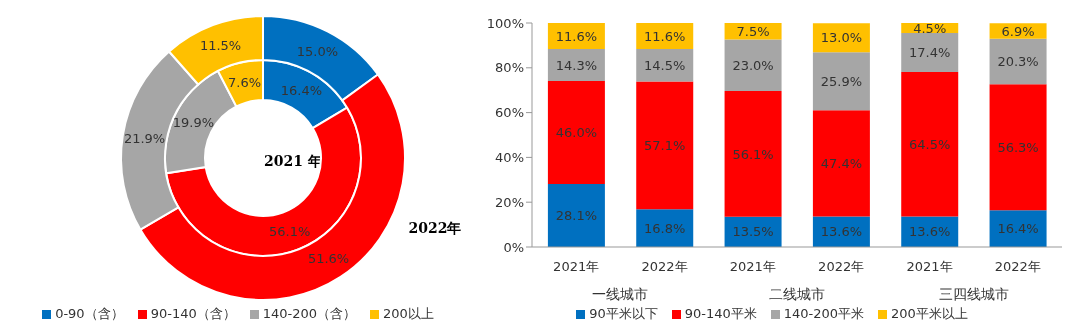 The height and width of the screenshot is (333, 1080). I want to click on data-label: 57.1%, so click(665, 146).